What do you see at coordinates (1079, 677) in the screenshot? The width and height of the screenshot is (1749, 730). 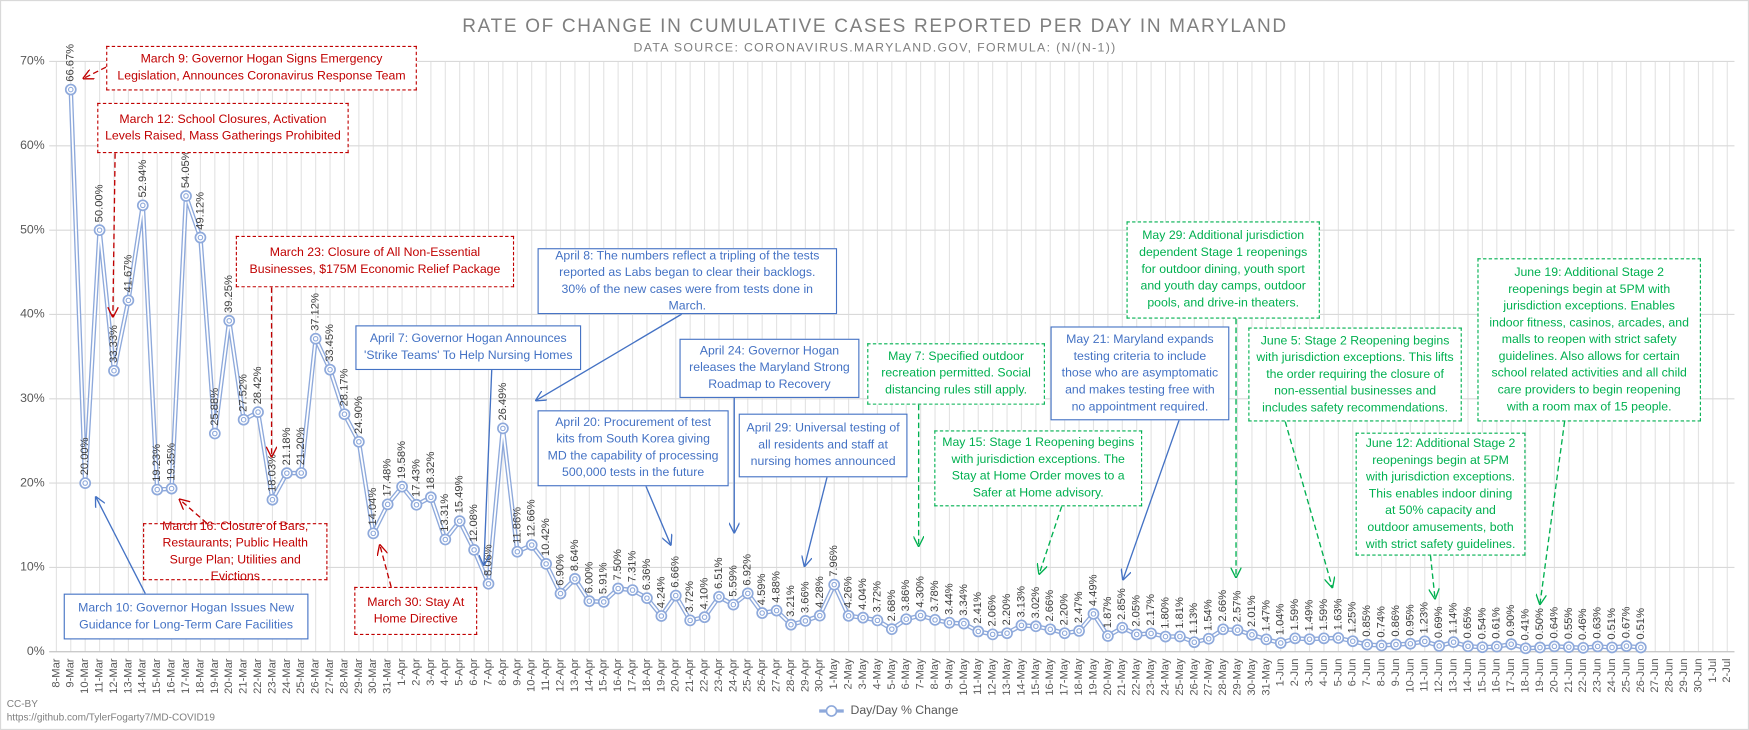 I see `x-tick-label: 18-May` at bounding box center [1079, 677].